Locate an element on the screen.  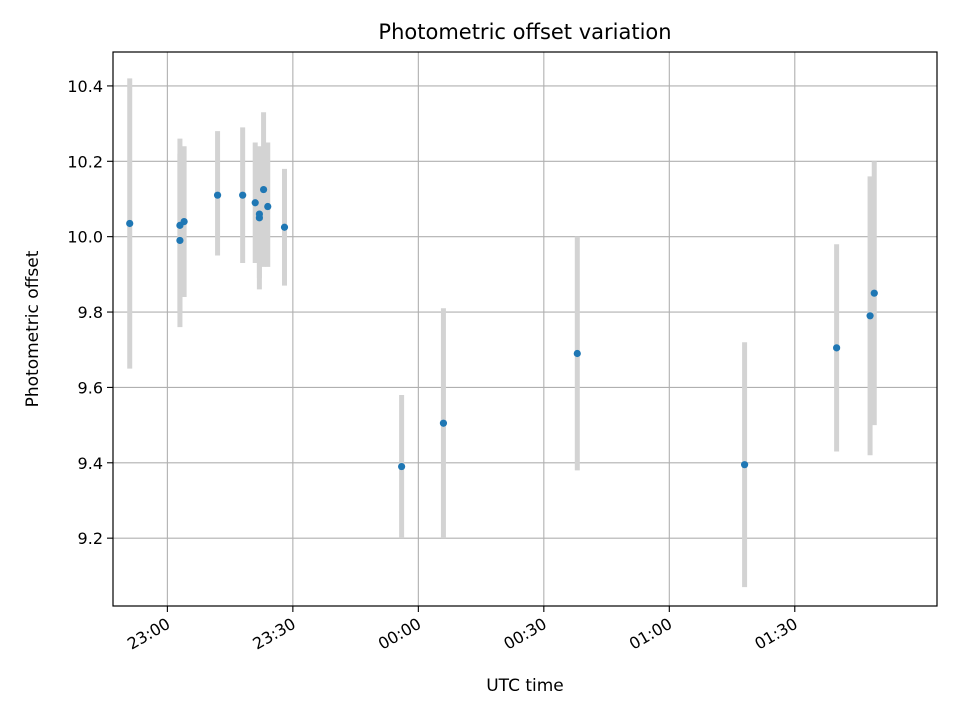
y-axis: 9.2 9.4 9.6 9.8 10.0 10.2 10.4 is located at coordinates (90, 312).